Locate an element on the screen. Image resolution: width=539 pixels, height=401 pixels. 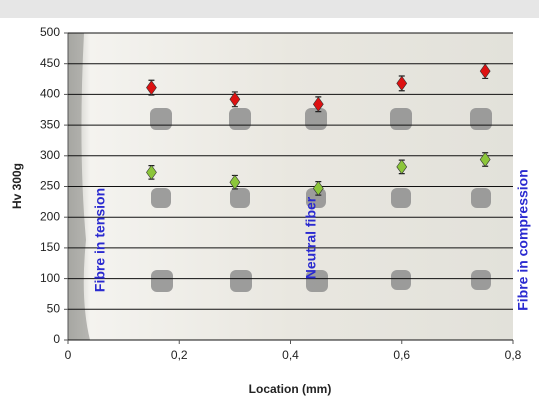
x-axis-title: Location (mm) is located at coordinates (290, 389).